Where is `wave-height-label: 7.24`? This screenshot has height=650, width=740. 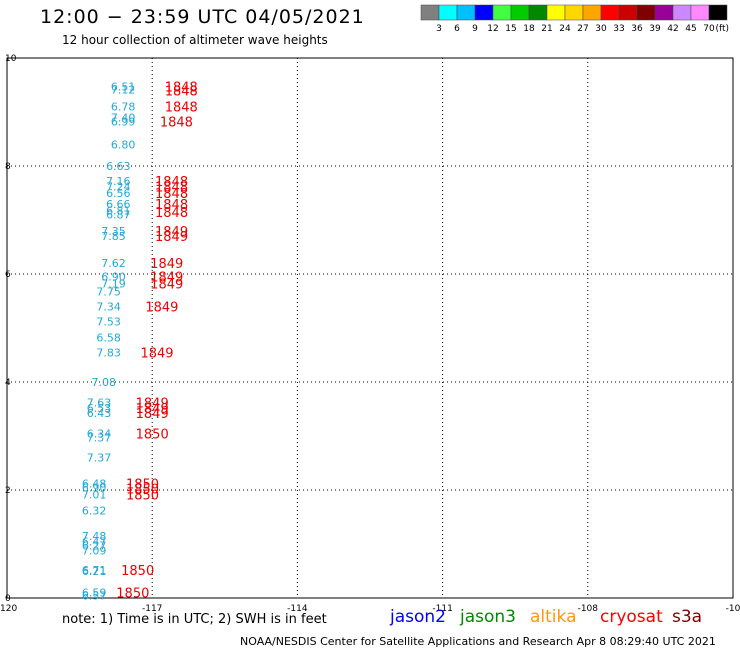
wave-height-label: 7.24 is located at coordinates (118, 187).